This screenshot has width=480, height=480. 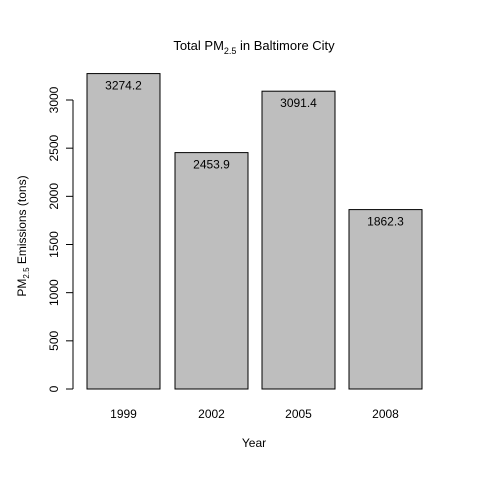 What do you see at coordinates (298, 103) in the screenshot?
I see `bar-value-label: 3091.4` at bounding box center [298, 103].